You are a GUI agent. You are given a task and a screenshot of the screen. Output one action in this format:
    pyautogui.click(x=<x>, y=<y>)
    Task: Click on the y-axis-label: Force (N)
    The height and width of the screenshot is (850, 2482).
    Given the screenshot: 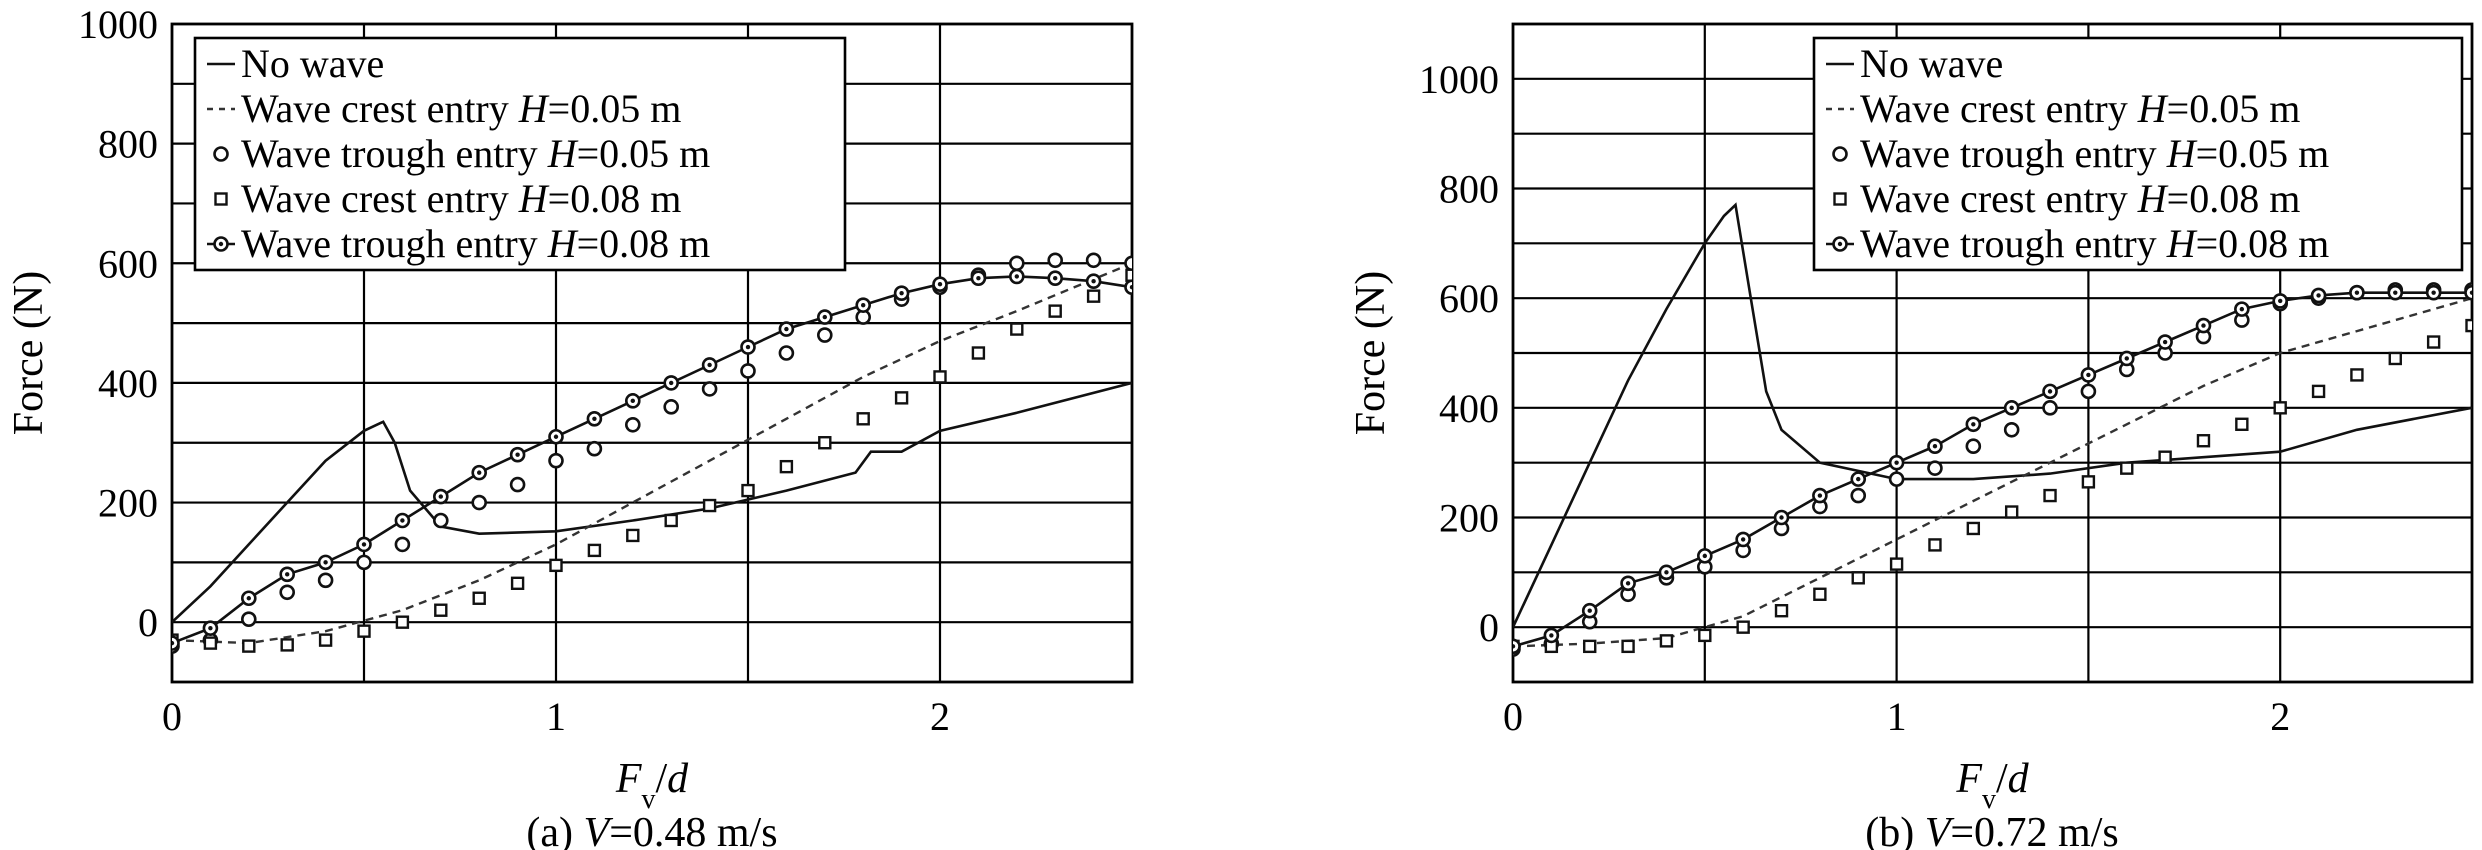 What is the action you would take?
    pyautogui.click(x=1371, y=353)
    